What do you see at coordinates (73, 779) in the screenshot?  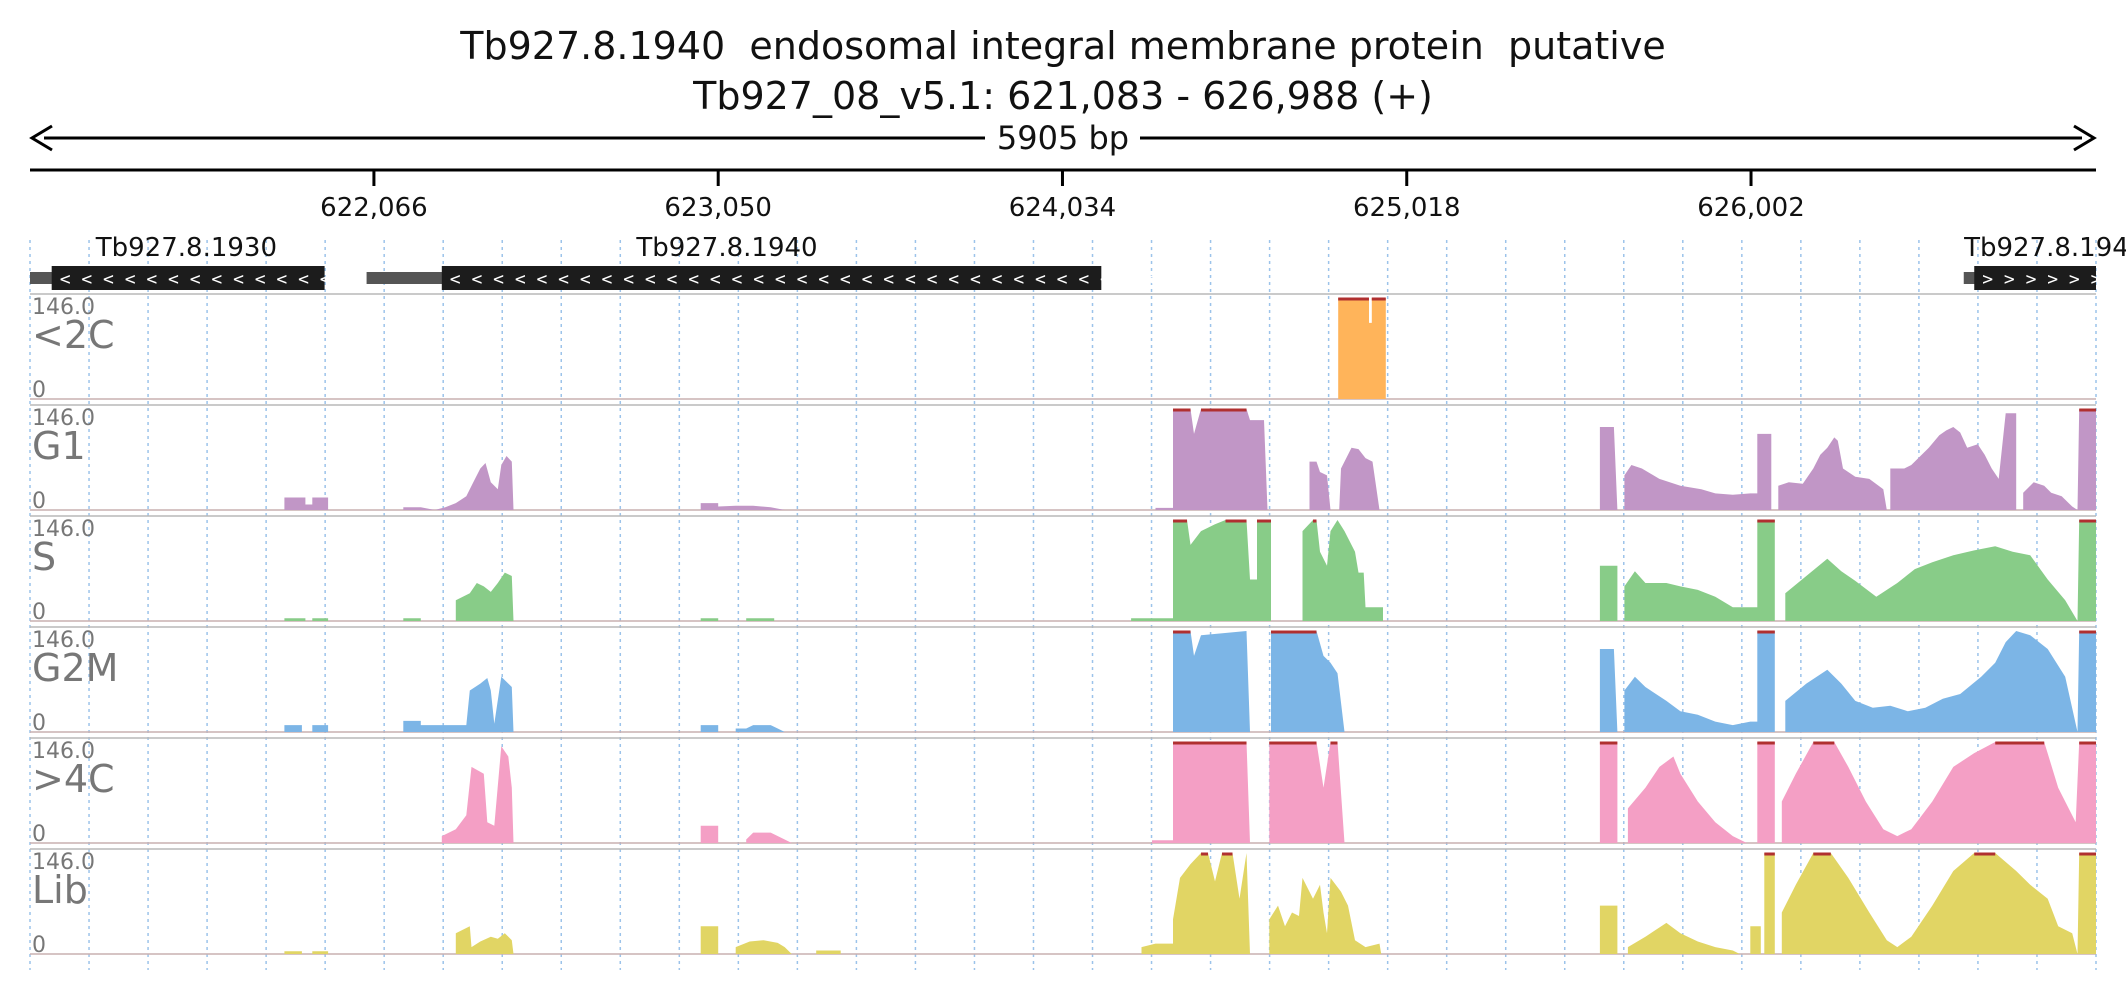 I see `track-name-label: >4C` at bounding box center [73, 779].